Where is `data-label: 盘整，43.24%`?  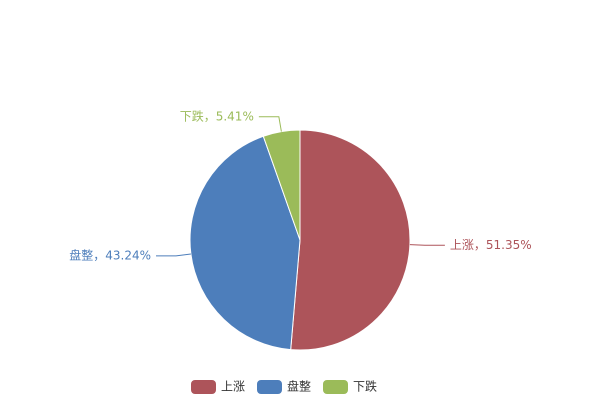 data-label: 盘整，43.24% is located at coordinates (110, 254).